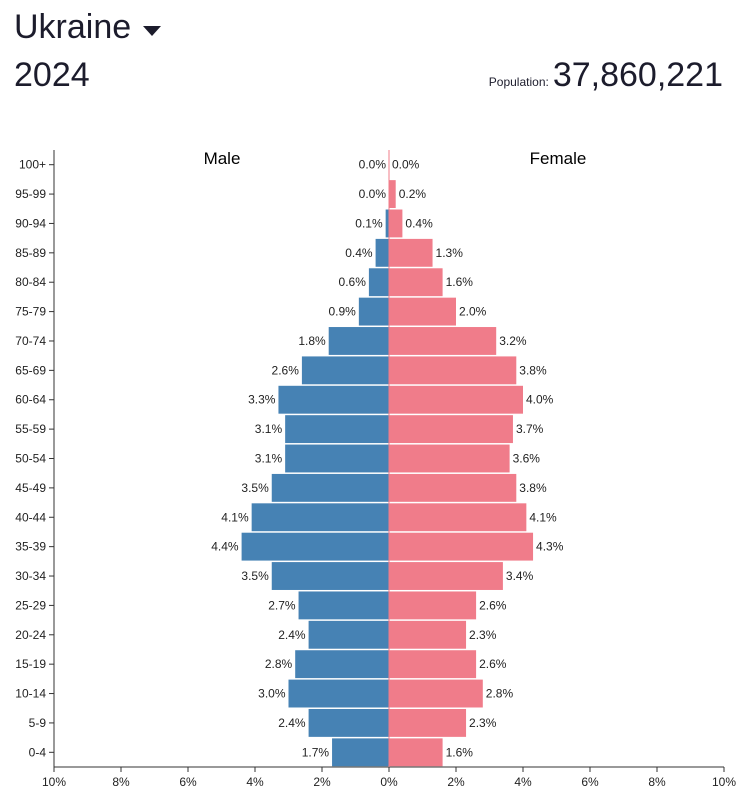 This screenshot has height=800, width=741. I want to click on male-value-label: 0.6%, so click(353, 282).